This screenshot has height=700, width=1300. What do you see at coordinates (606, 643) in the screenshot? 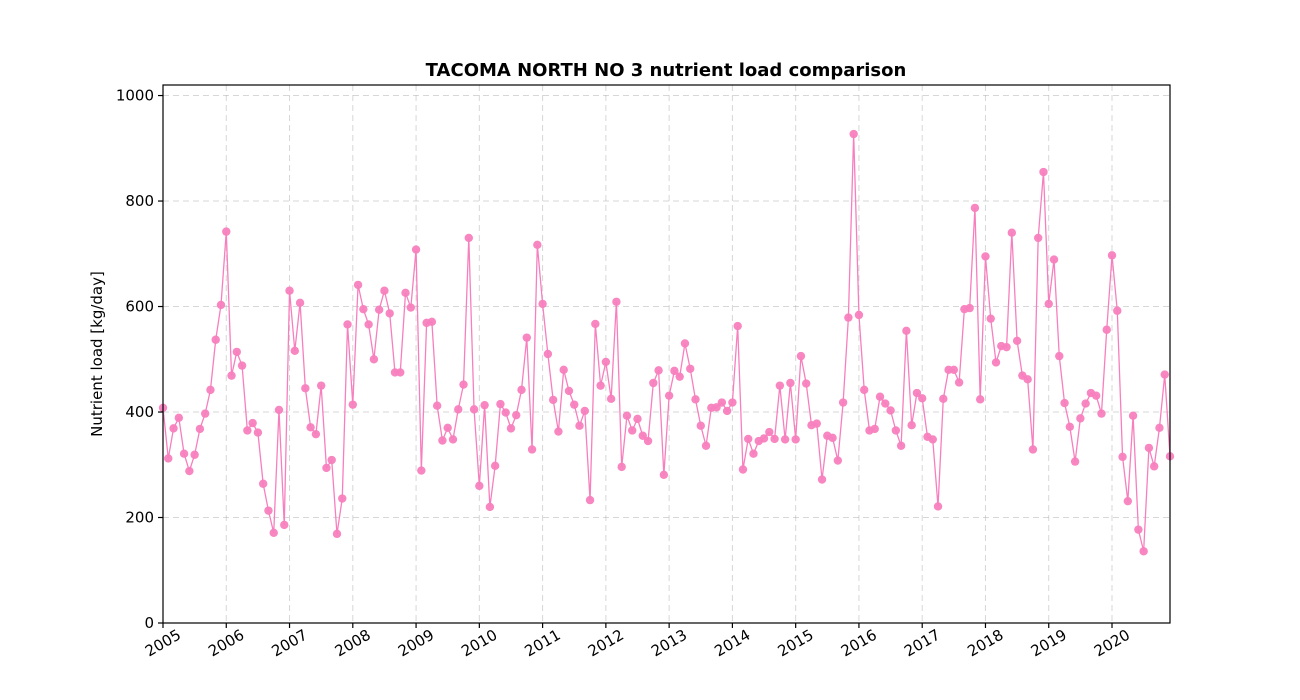
I see `x-tick-label: 2012` at bounding box center [606, 643].